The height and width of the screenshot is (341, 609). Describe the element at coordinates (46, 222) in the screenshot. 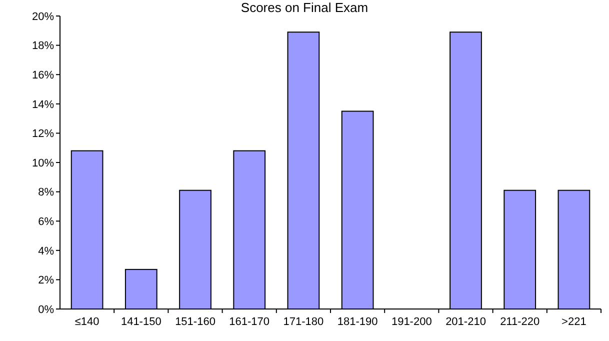

I see `y-tick-label: 6%` at that location.